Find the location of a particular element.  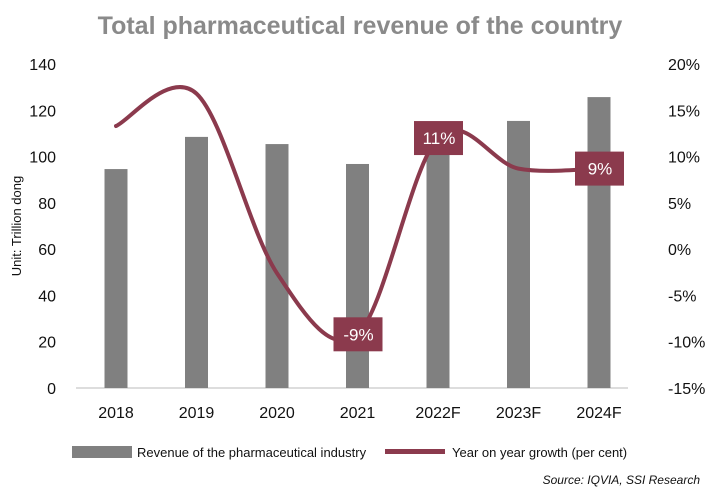

y2-tick-label: 20% is located at coordinates (684, 65).